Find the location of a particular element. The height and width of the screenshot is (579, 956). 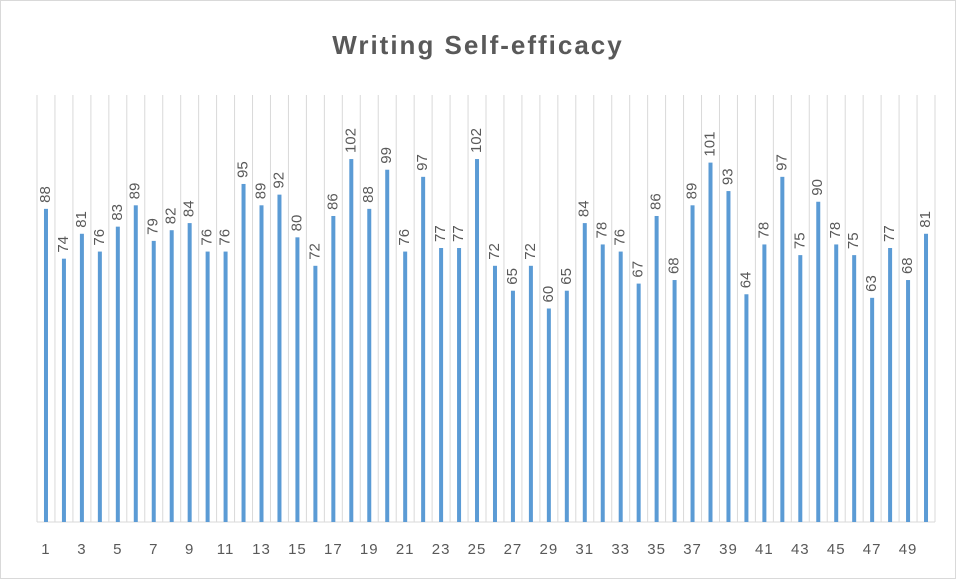

x-tick-label: 19 is located at coordinates (369, 549).